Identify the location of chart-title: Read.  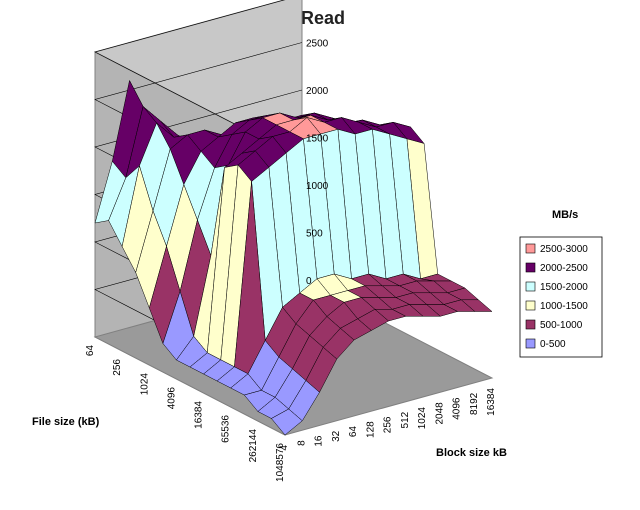
(323, 18).